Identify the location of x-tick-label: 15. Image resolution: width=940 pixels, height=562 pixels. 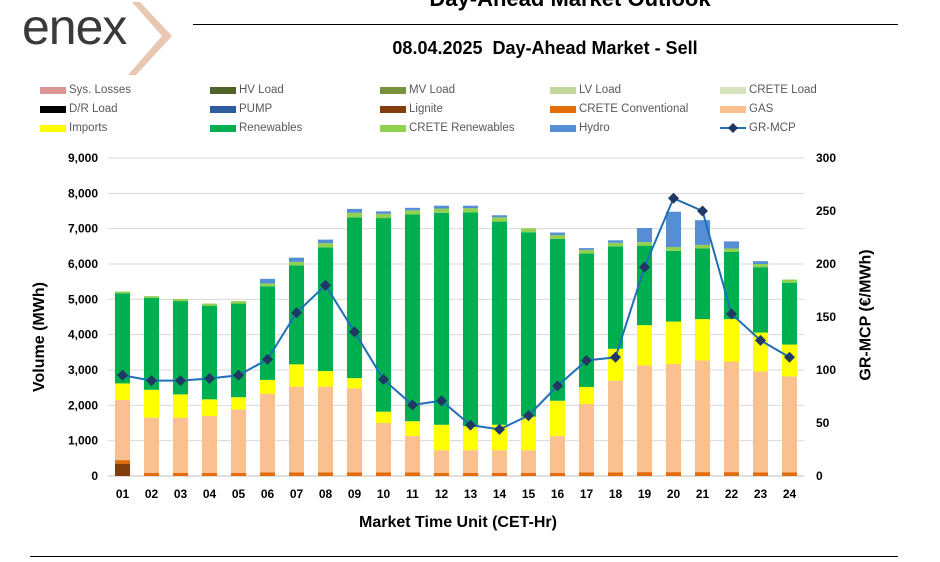
(529, 494).